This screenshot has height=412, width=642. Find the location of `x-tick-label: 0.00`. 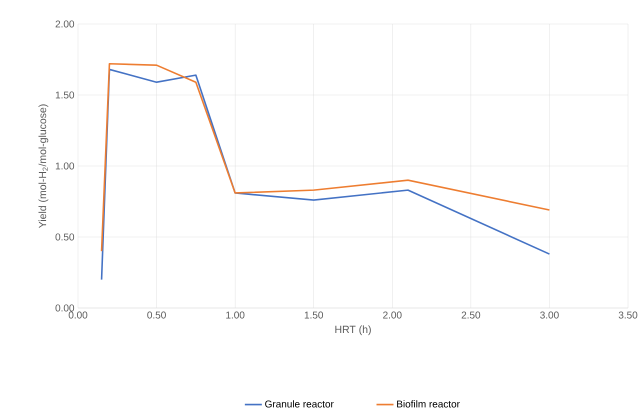

x-tick-label: 0.00 is located at coordinates (78, 315).